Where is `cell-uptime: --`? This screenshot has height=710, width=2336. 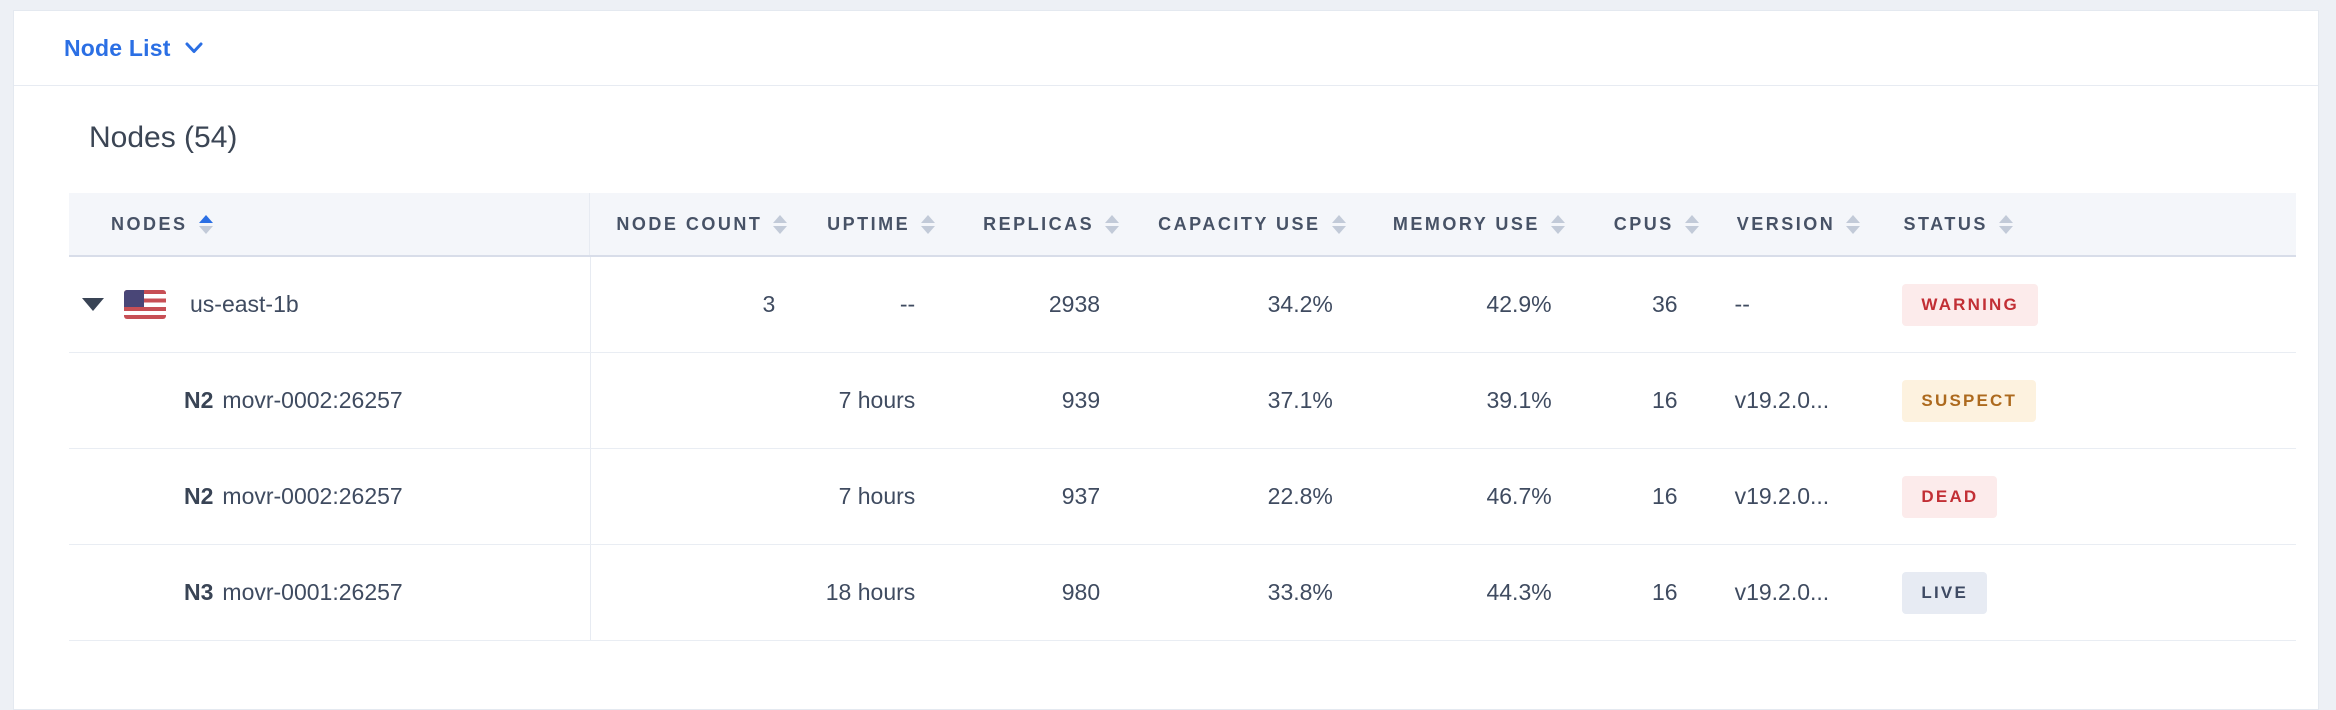
cell-uptime: -- is located at coordinates (907, 304).